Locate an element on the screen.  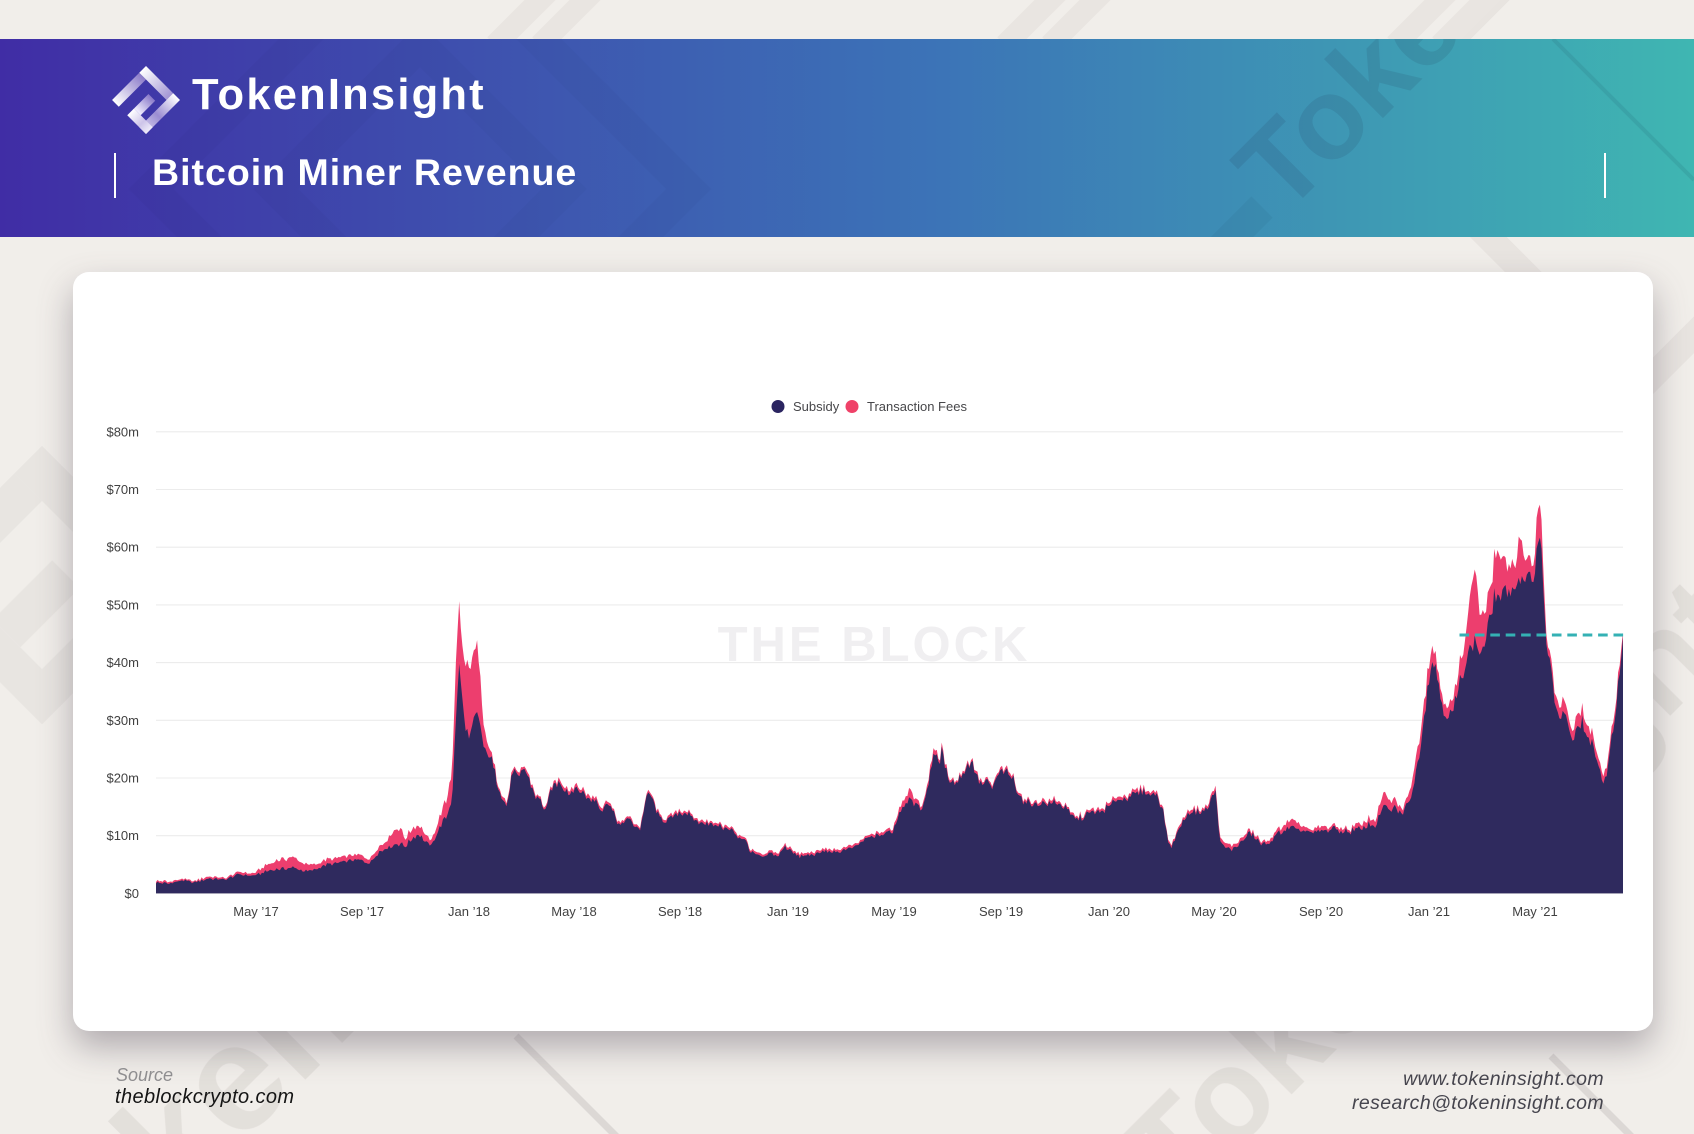
svg-text: $30m is located at coordinates (122, 720).